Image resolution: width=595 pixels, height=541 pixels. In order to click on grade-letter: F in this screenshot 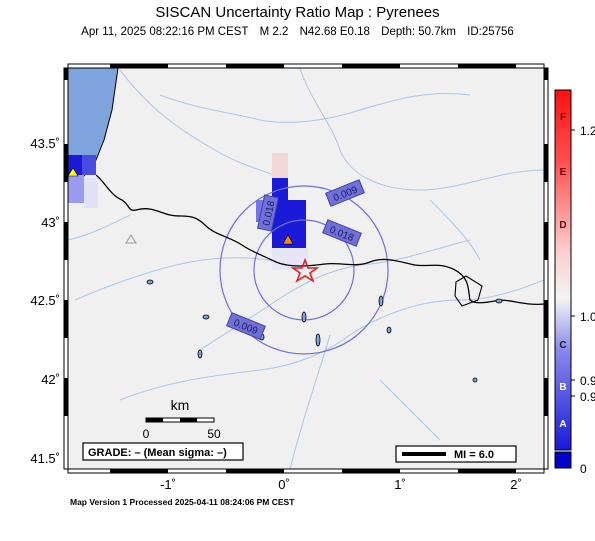, I will do `click(563, 117)`.